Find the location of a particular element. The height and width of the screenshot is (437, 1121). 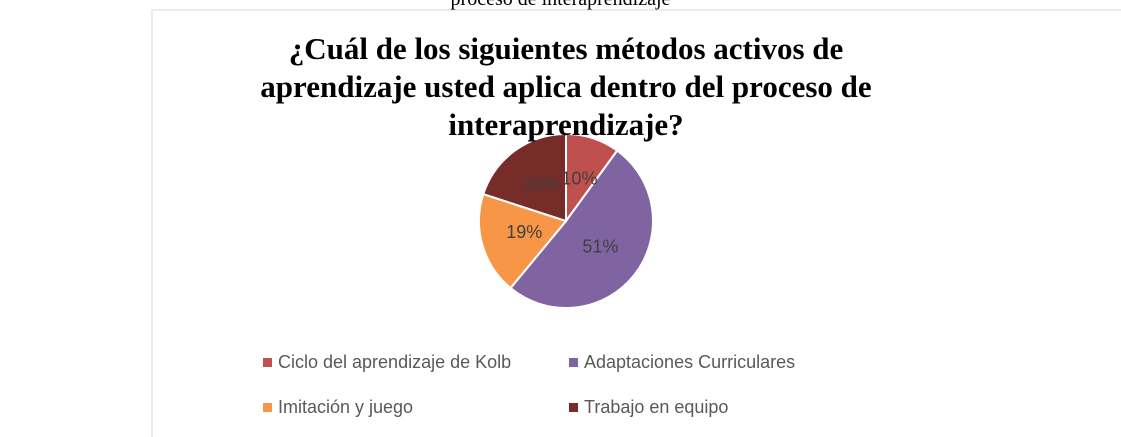

data-label: 19% is located at coordinates (524, 232).